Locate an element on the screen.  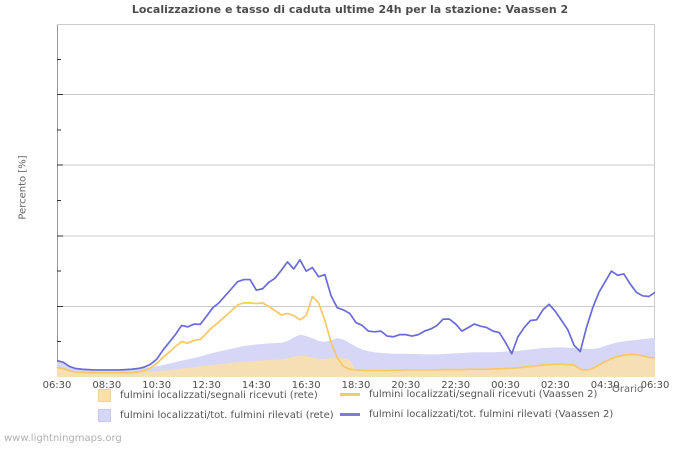
legend-swatch-area-orange is located at coordinates (104, 395).